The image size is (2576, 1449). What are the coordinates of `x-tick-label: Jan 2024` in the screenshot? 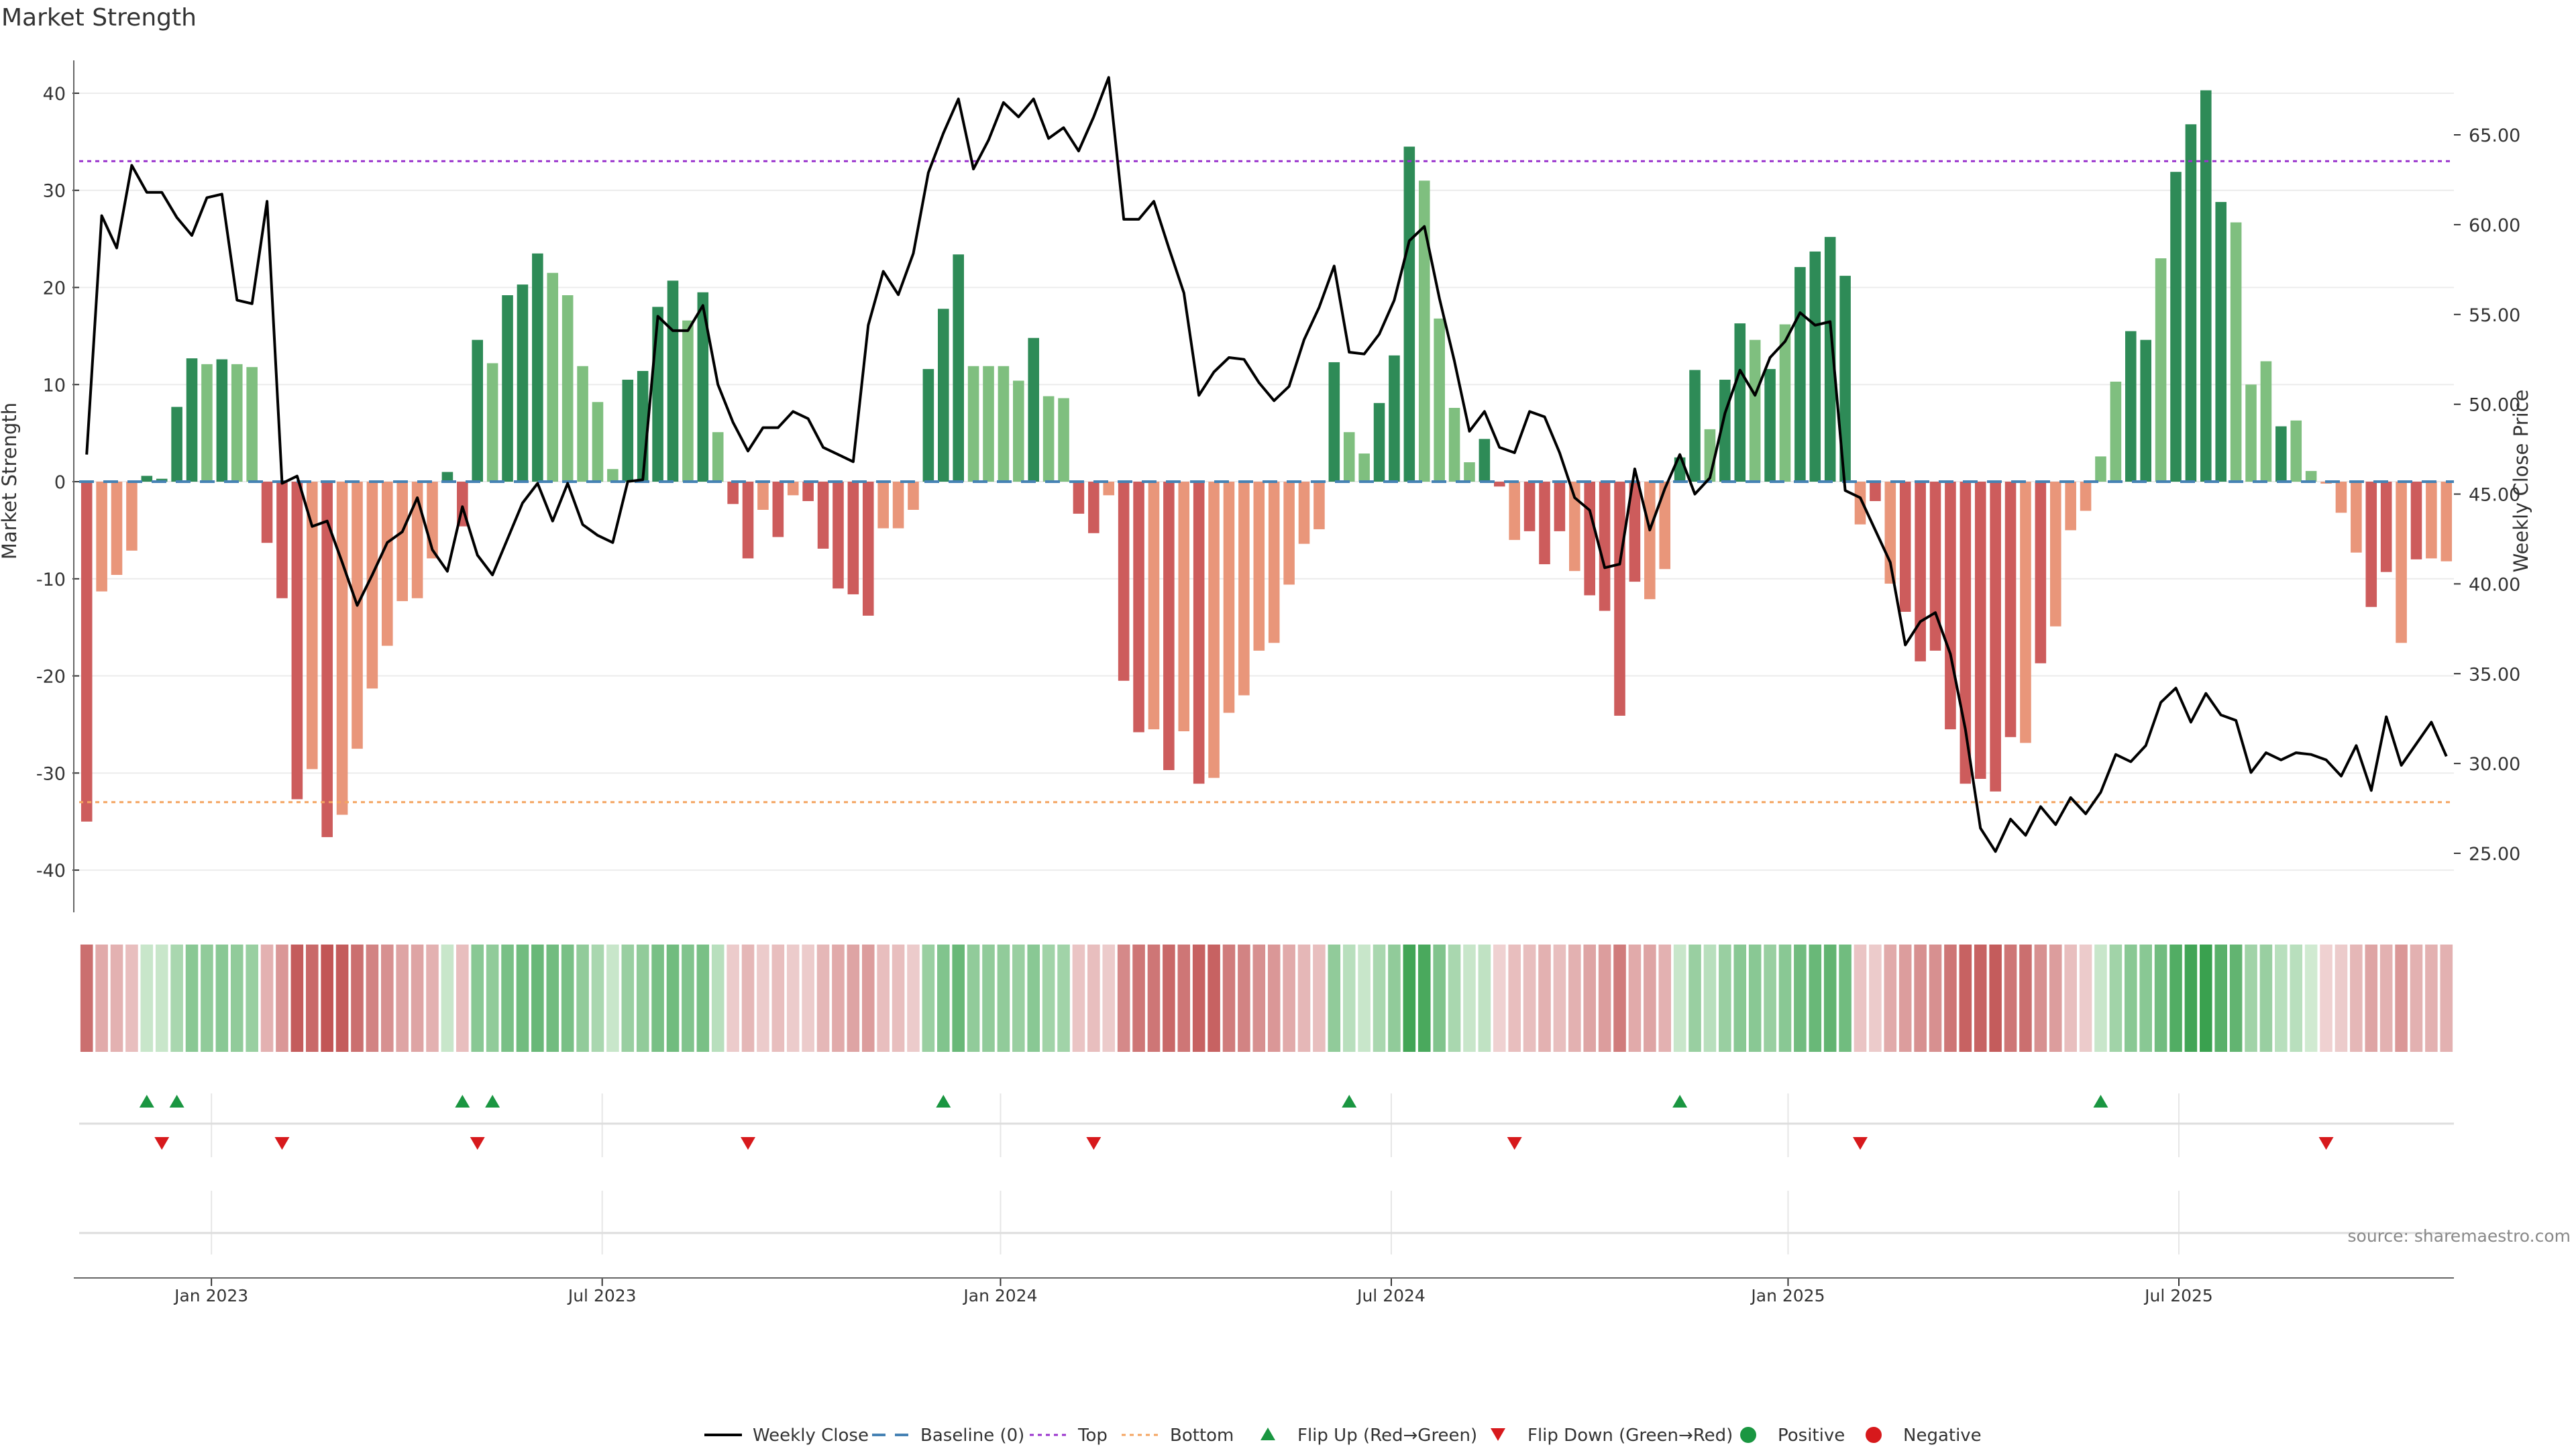 It's located at (999, 1295).